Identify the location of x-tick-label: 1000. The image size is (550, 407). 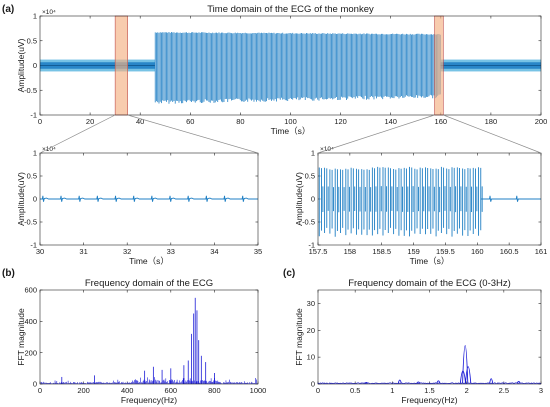
(258, 390).